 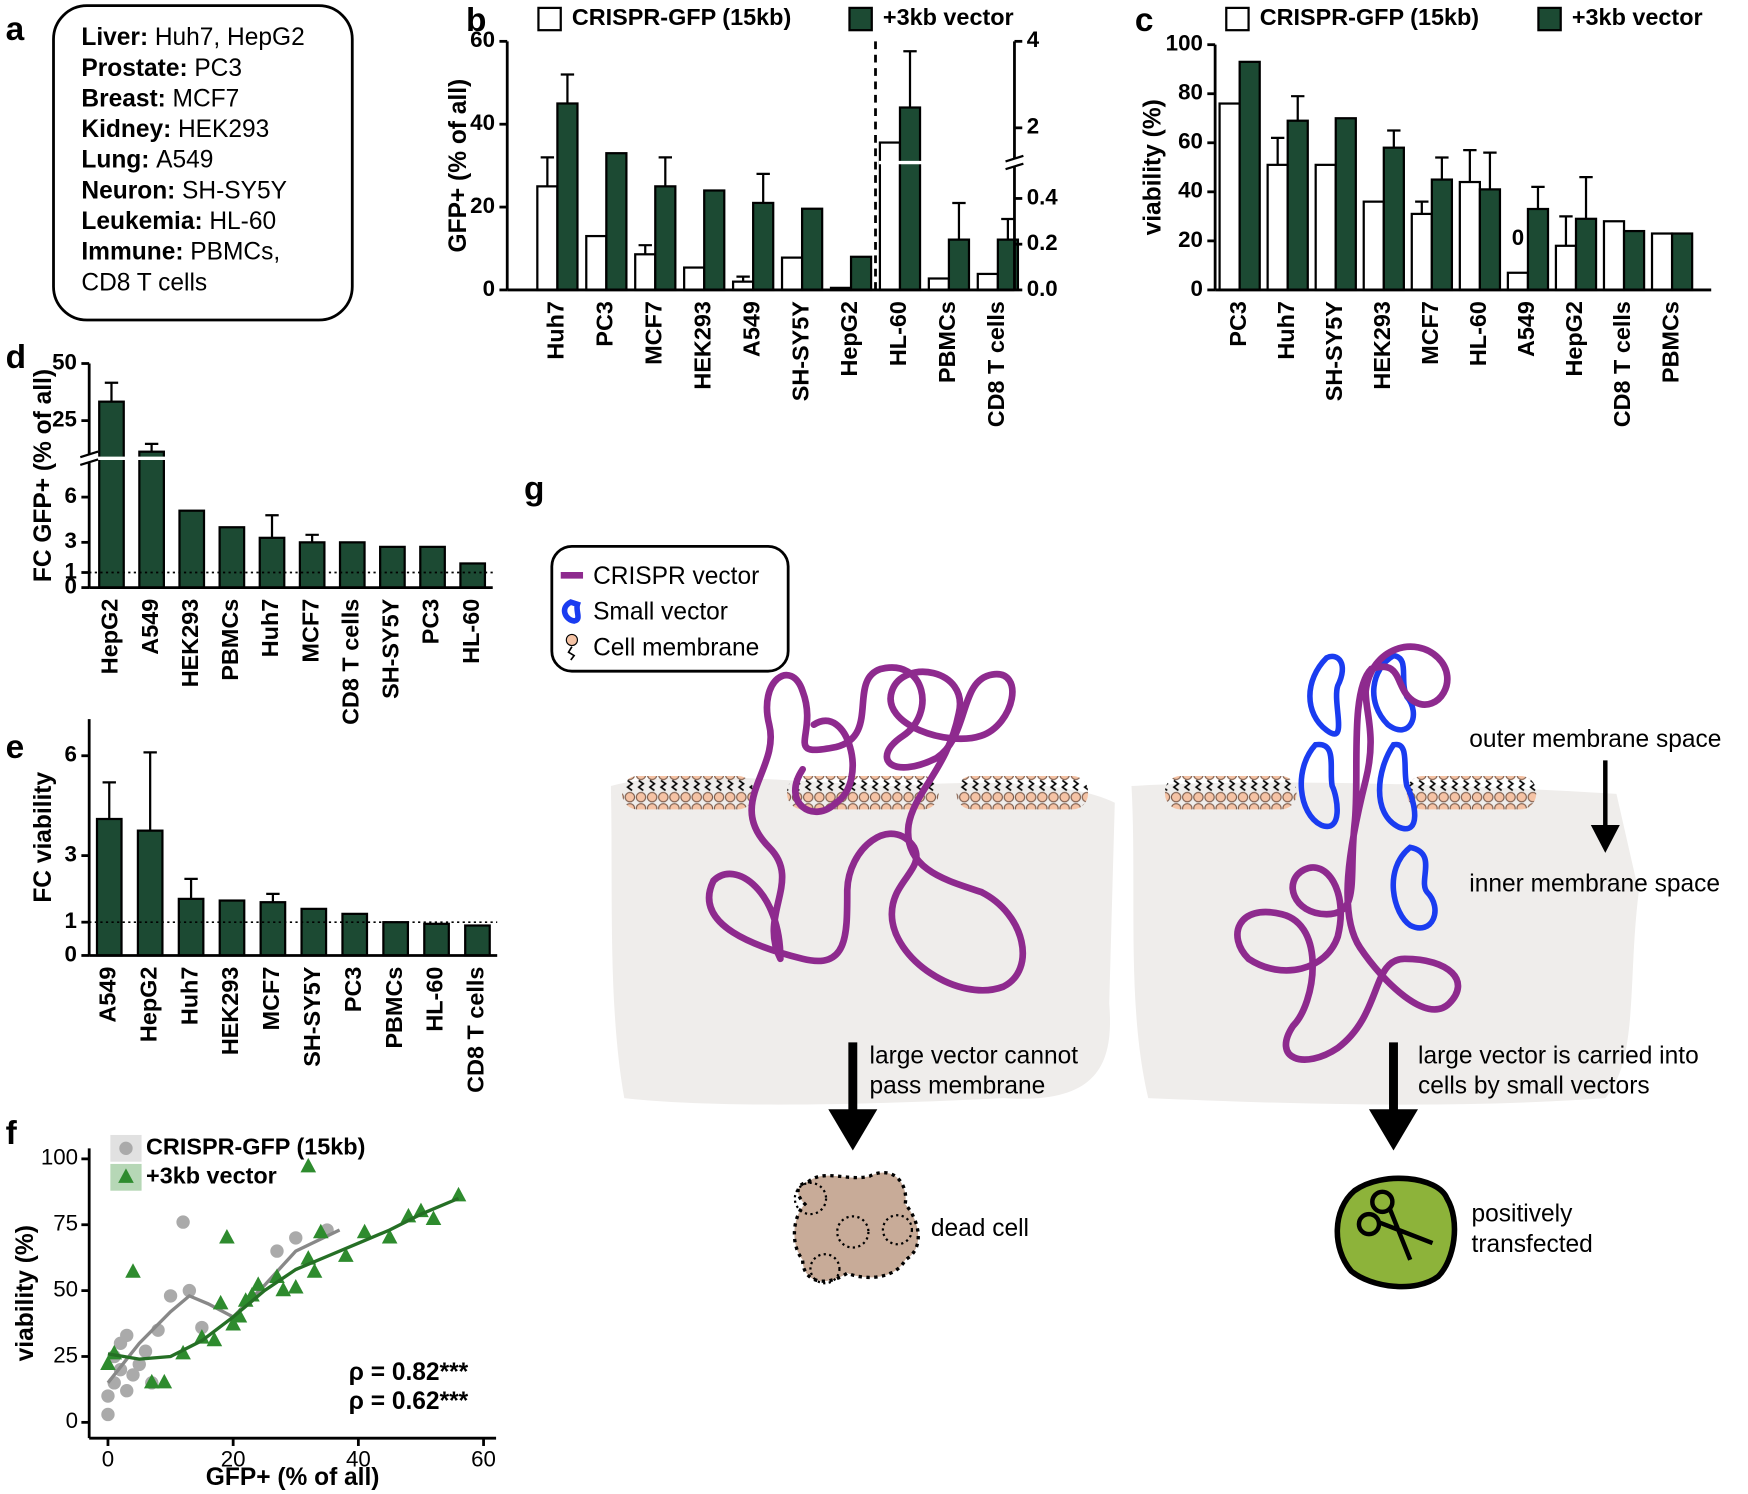 I want to click on tissue-label: Immune:, so click(x=132, y=252).